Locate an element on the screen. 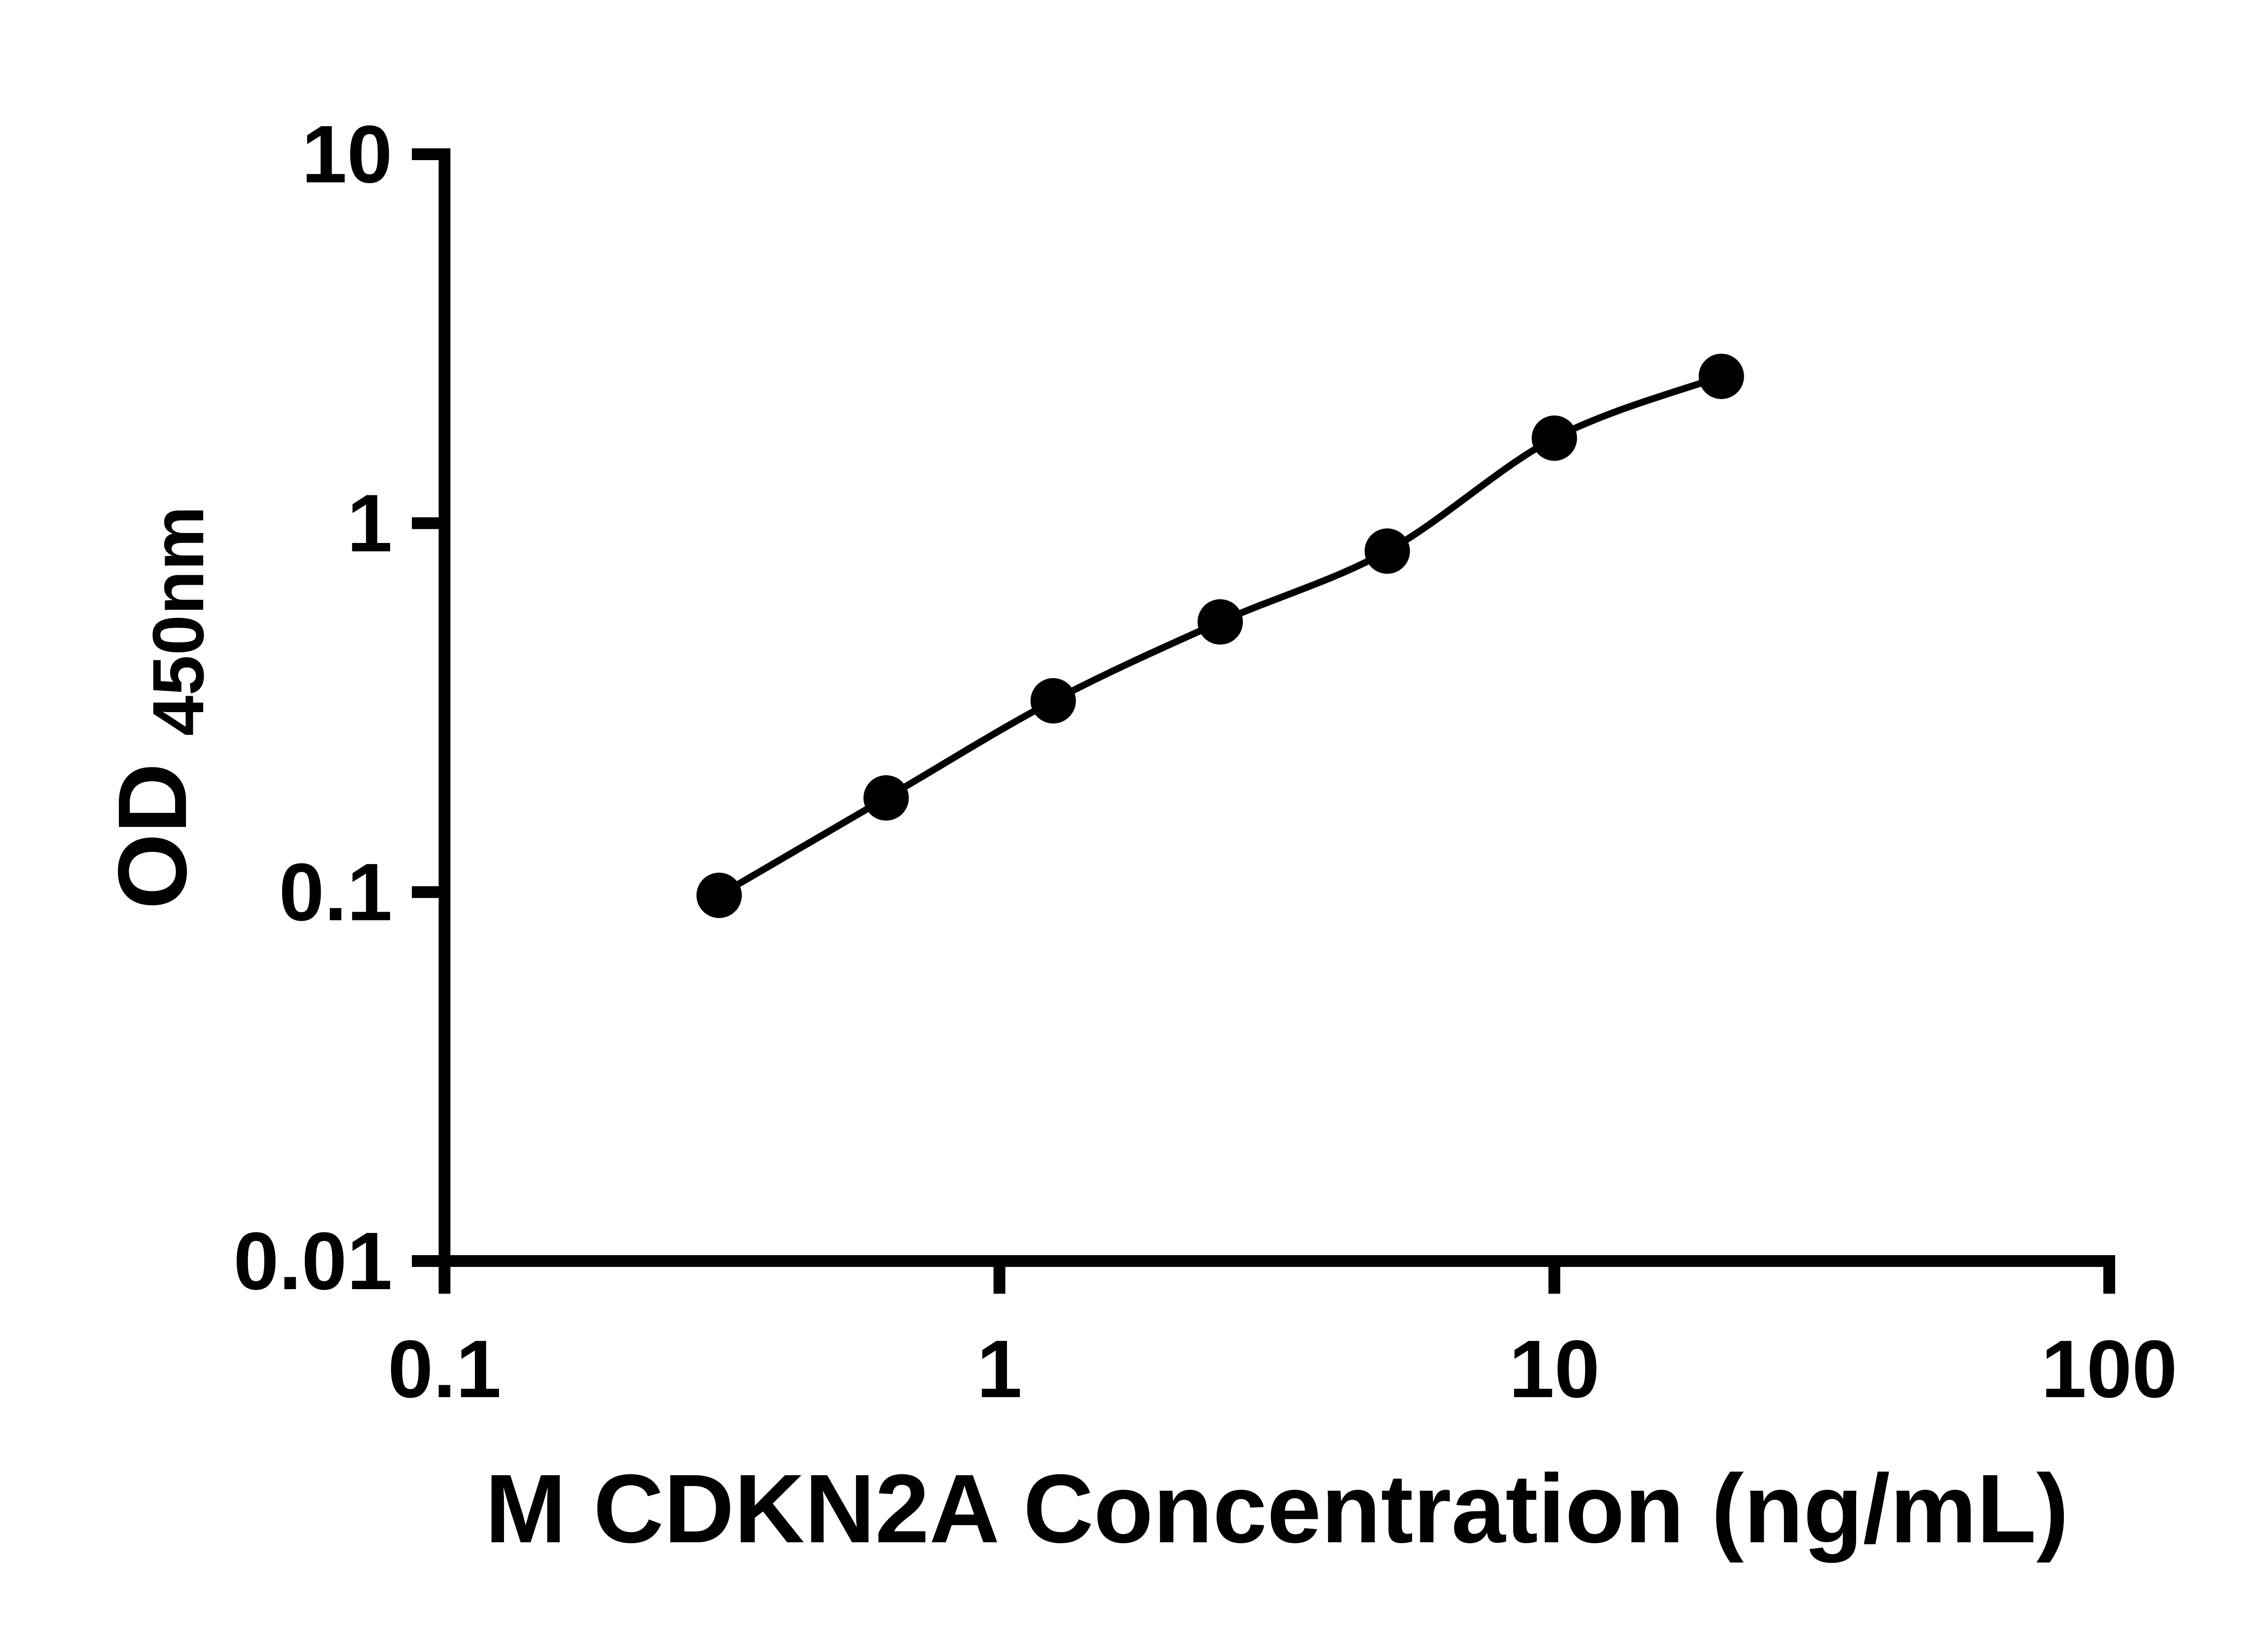 Image resolution: width=2268 pixels, height=1633 pixels. x-tick-label: 1 is located at coordinates (999, 1369).